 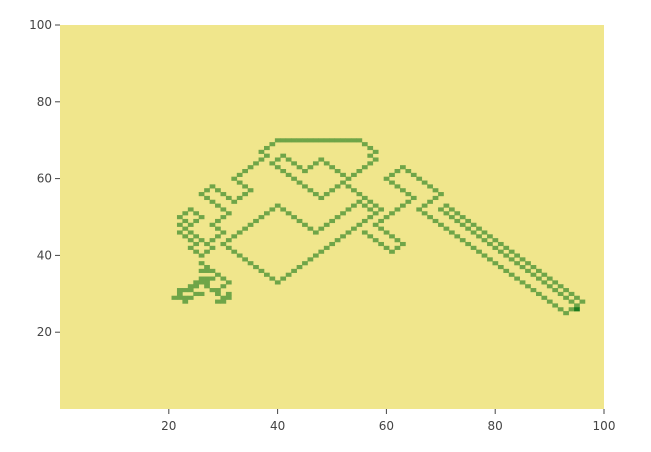 I want to click on x-tick-label: 40, so click(x=277, y=426).